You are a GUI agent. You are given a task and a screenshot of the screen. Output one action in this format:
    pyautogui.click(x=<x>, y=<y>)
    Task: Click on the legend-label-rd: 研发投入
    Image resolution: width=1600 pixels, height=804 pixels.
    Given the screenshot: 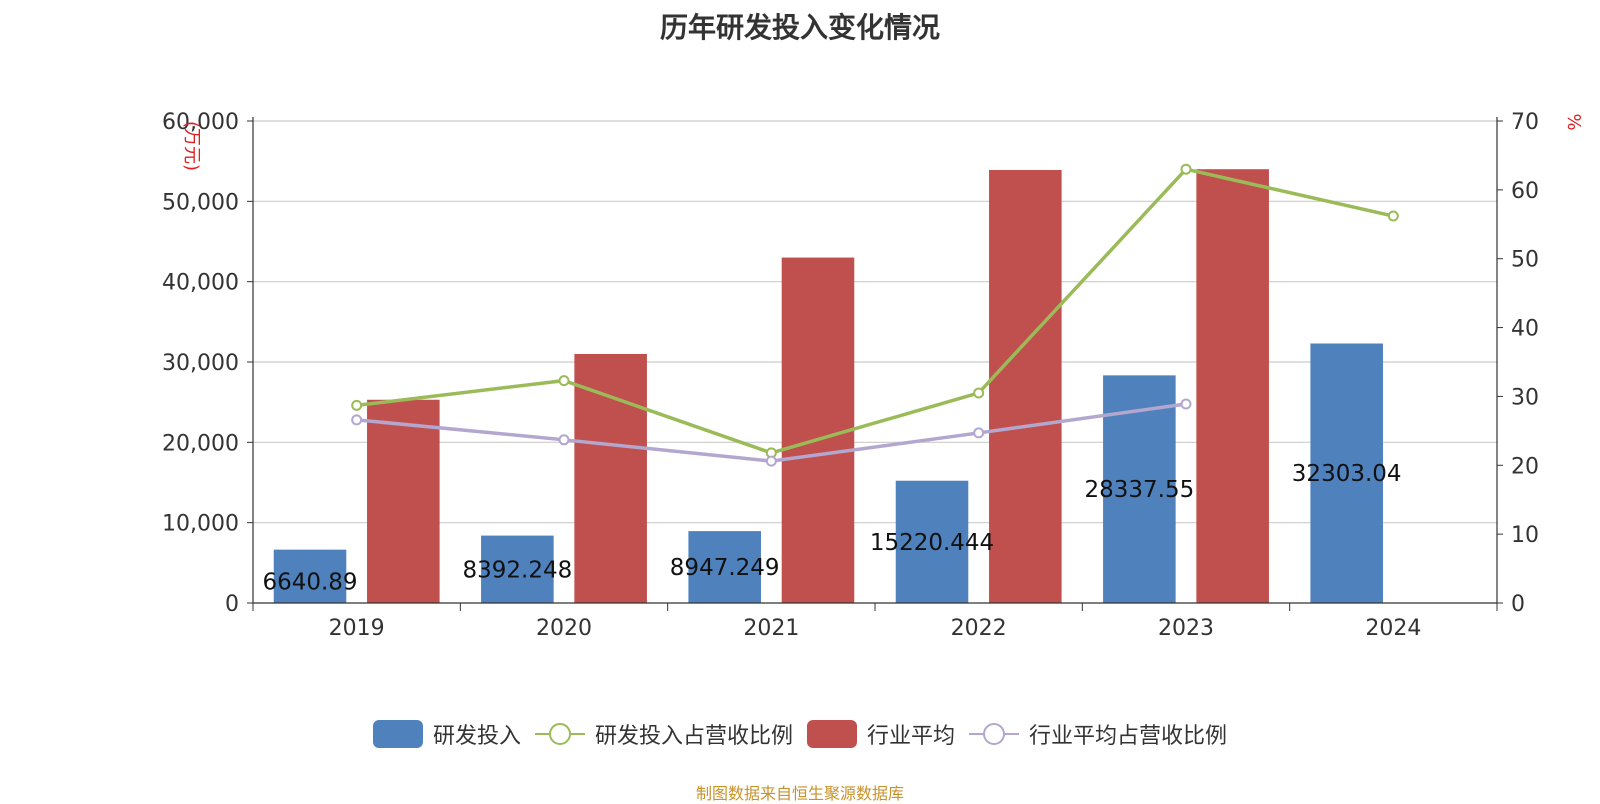 What is the action you would take?
    pyautogui.click(x=476, y=736)
    